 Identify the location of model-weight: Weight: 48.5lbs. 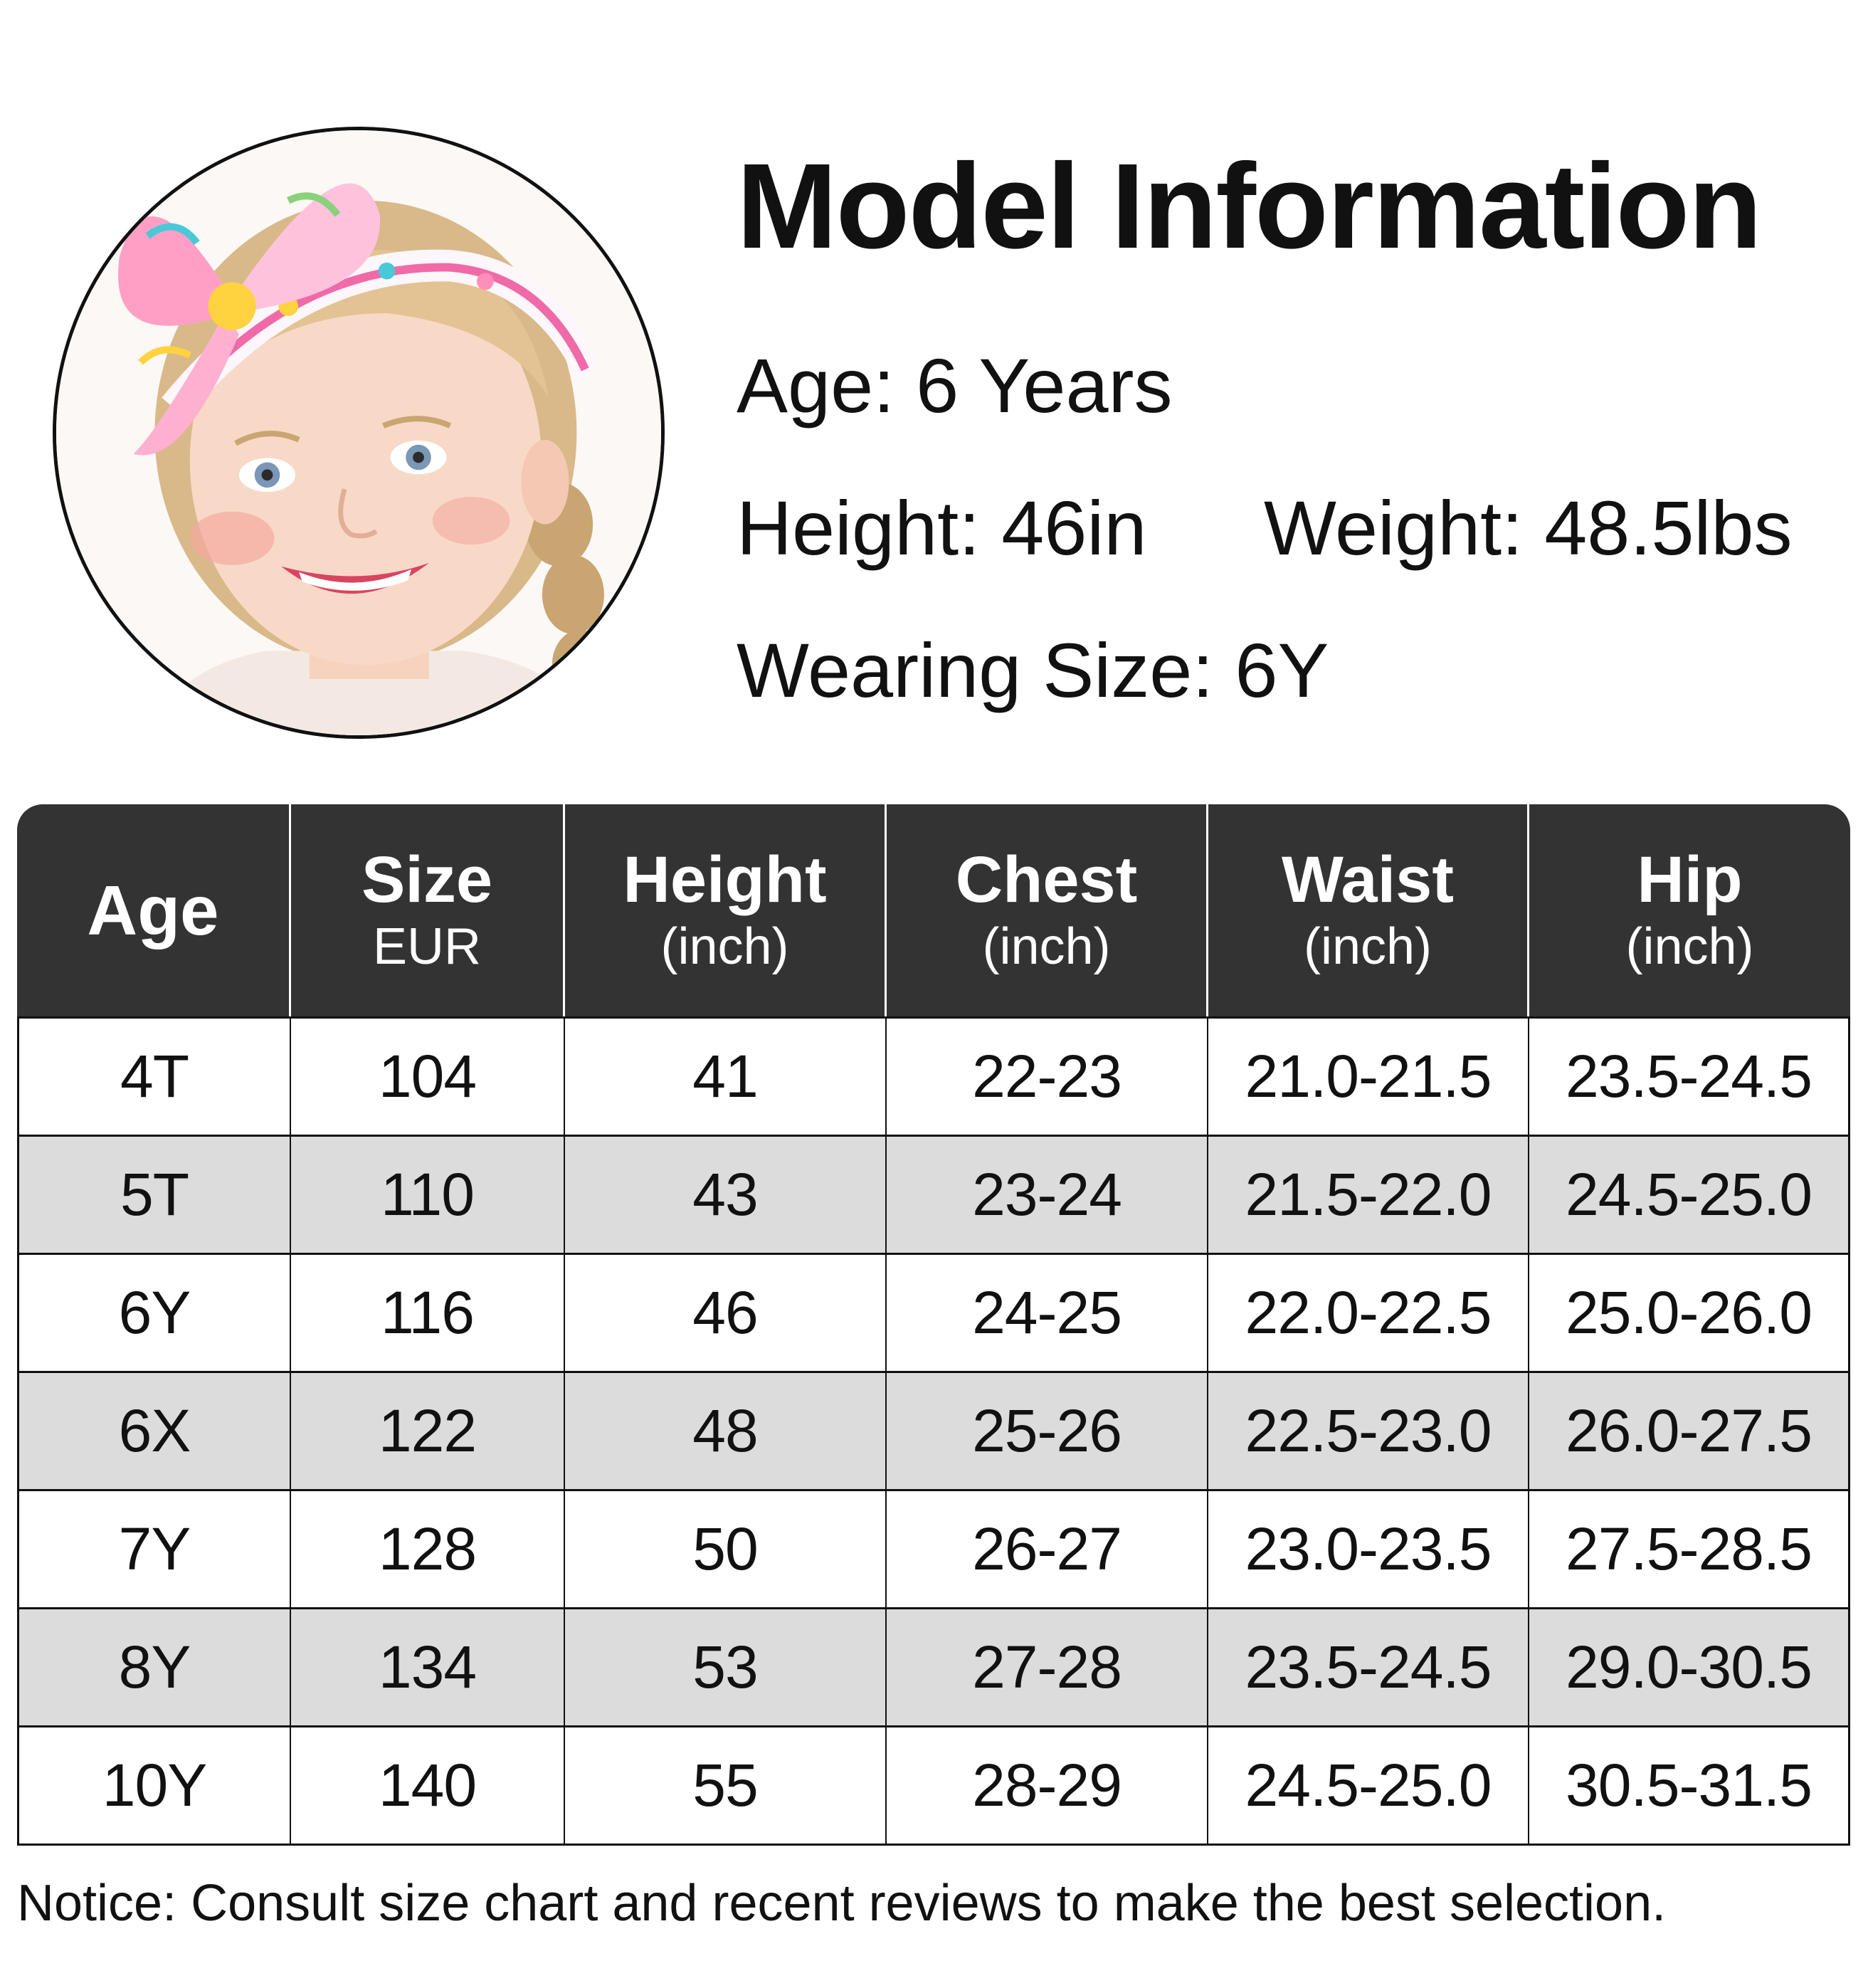
(1528, 528).